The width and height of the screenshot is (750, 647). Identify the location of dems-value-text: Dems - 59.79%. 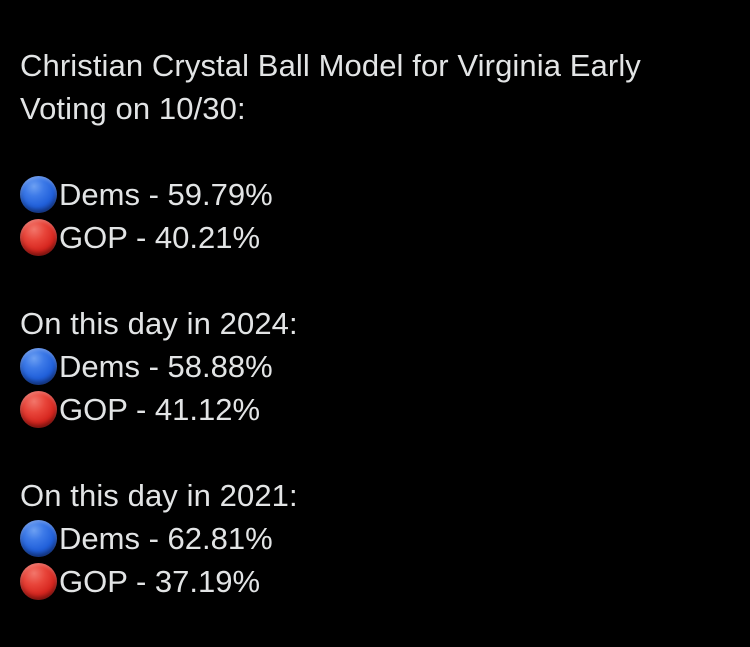
(166, 194).